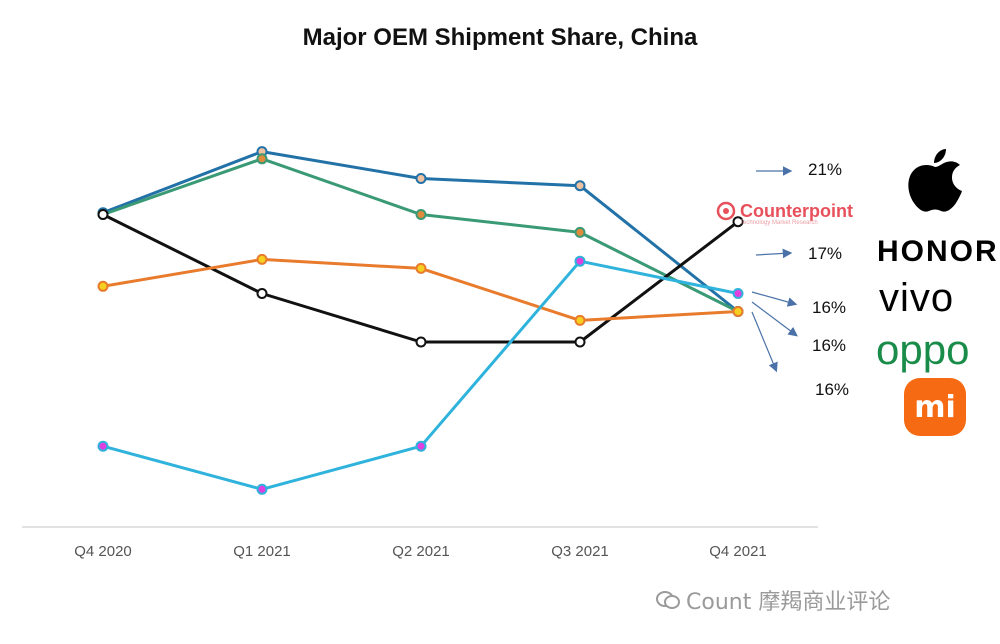  What do you see at coordinates (738, 551) in the screenshot?
I see `x-tick-label: Q4 2021` at bounding box center [738, 551].